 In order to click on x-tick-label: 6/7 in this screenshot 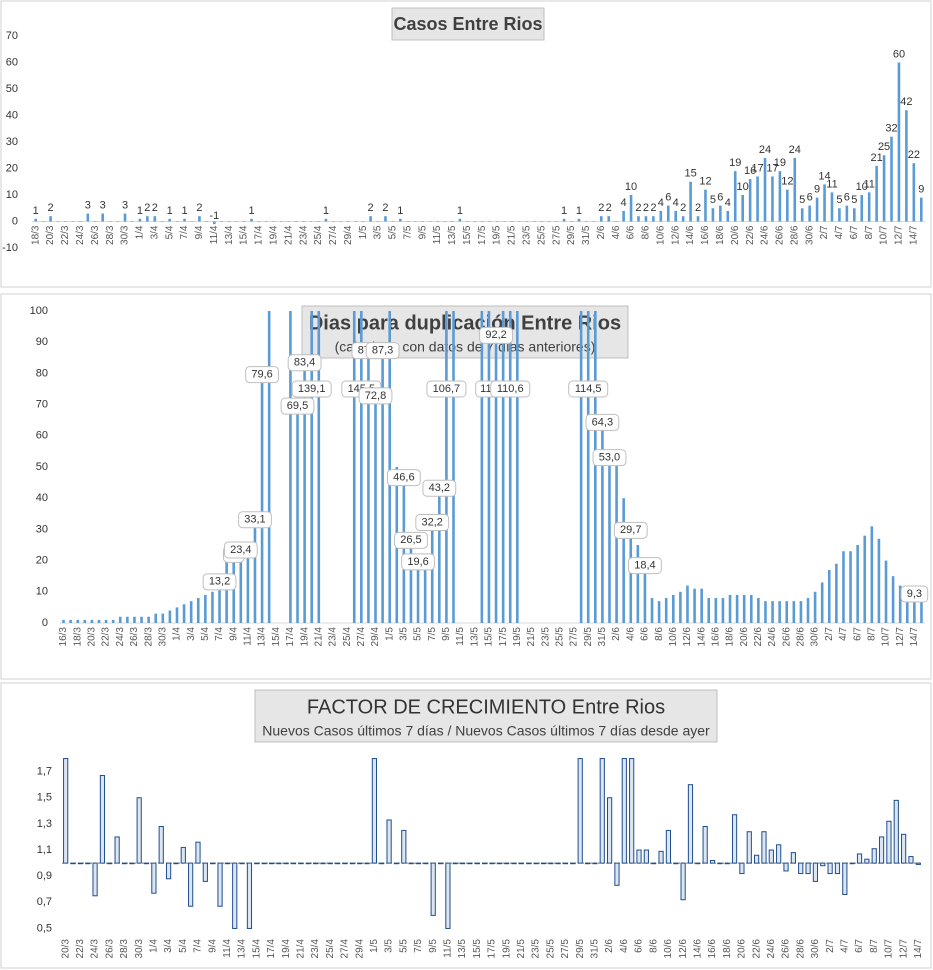, I will do `click(857, 634)`.